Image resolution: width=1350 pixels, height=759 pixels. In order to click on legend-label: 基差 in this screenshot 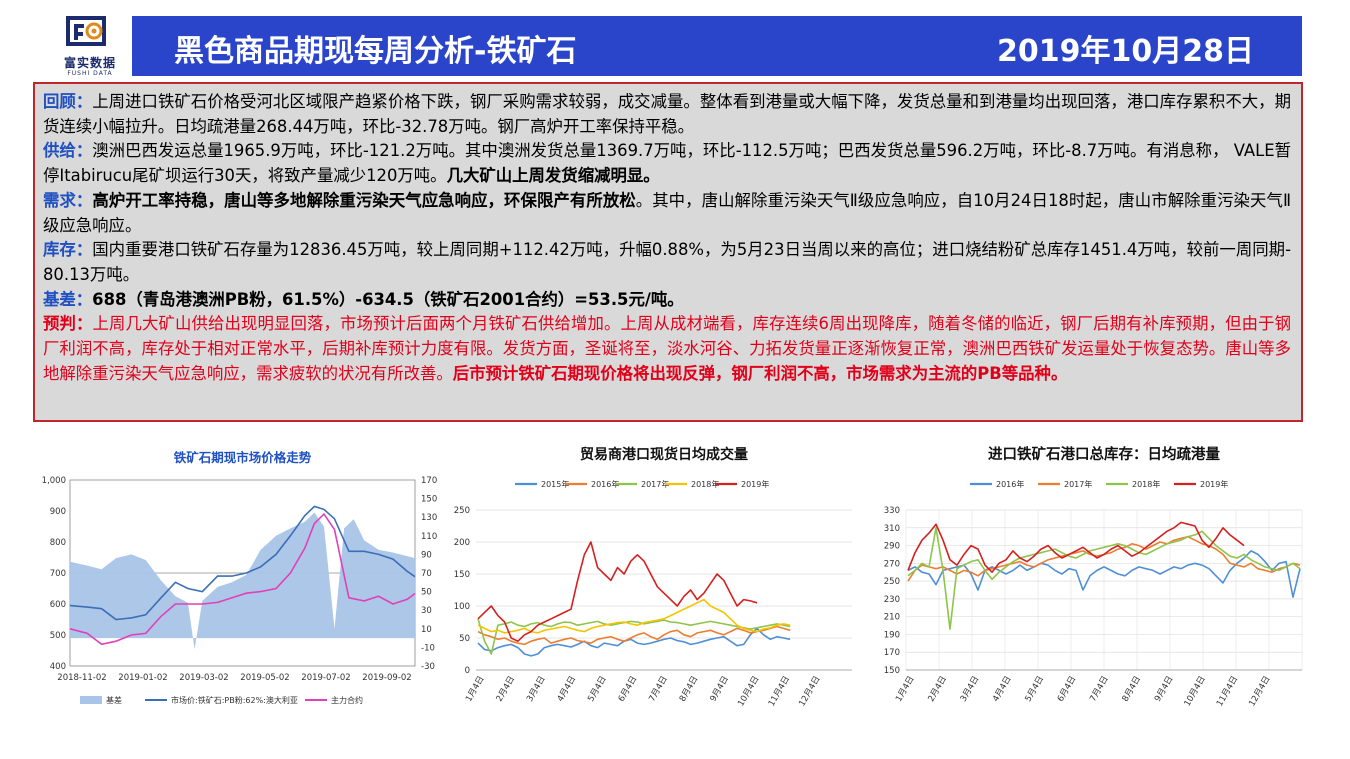, I will do `click(114, 700)`.